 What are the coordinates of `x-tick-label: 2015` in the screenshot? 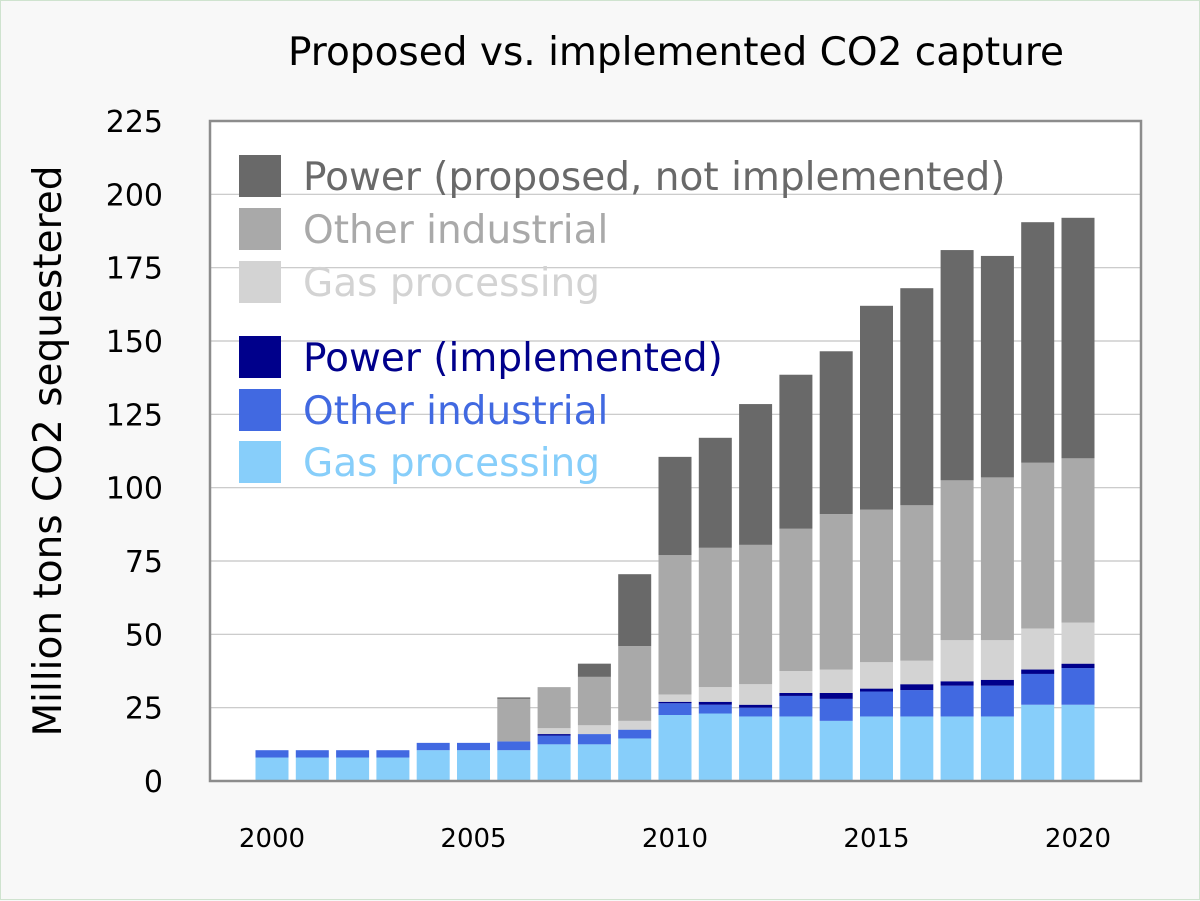 It's located at (876, 839).